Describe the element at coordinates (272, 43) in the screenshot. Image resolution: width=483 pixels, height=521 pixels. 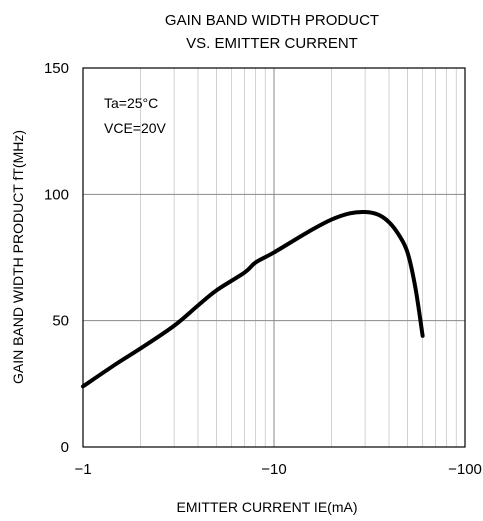
I see `chart-title-line-2: VS. EMITTER CURRENT` at that location.